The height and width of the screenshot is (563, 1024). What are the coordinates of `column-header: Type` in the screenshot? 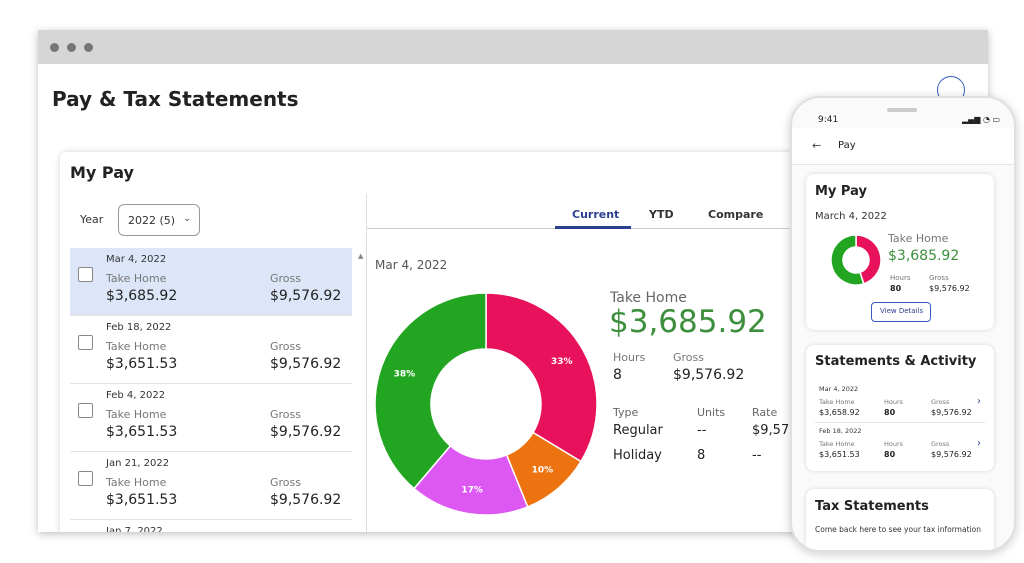 It's located at (626, 412).